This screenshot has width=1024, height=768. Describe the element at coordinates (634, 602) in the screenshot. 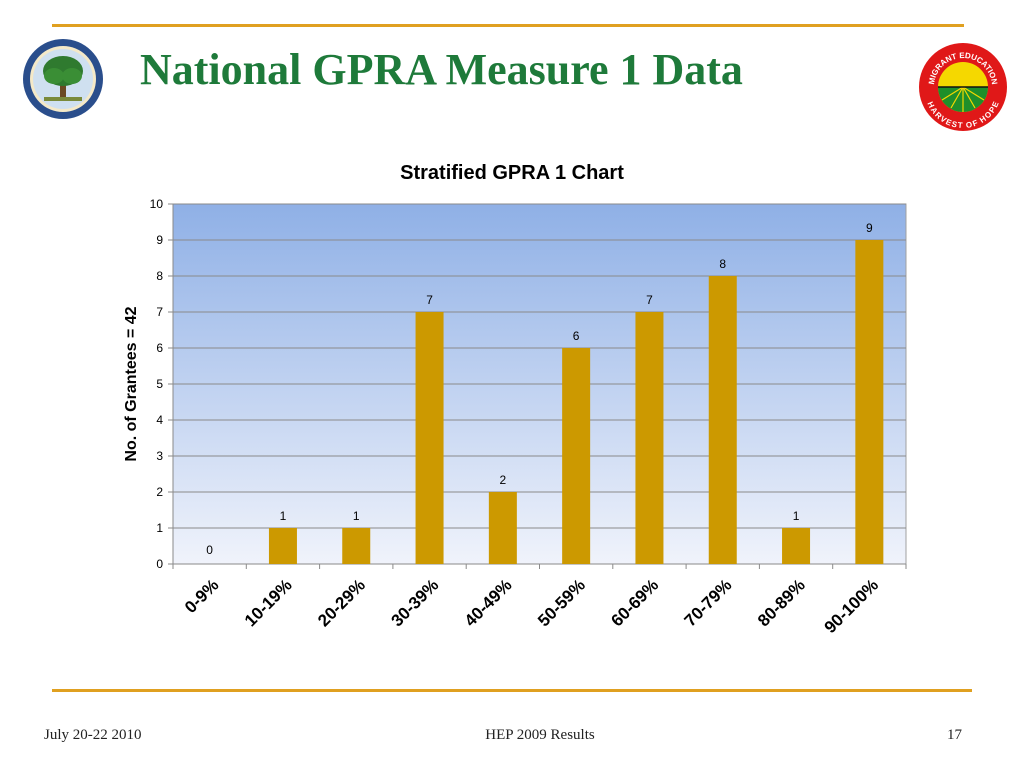

I see `x-tick-label: 60-69%` at that location.